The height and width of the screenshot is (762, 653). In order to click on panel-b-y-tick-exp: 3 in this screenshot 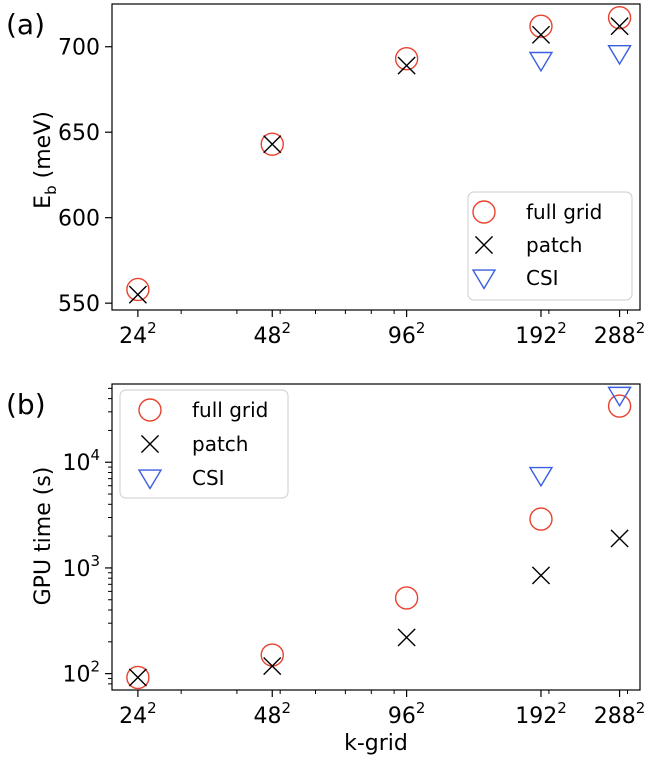, I will do `click(95, 561)`.